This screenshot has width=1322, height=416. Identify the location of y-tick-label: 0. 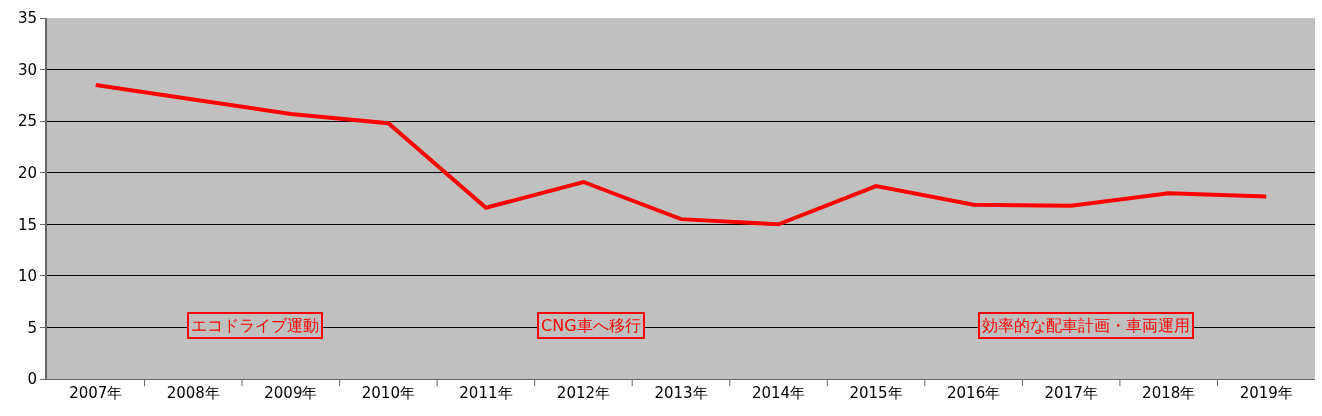
(32, 379).